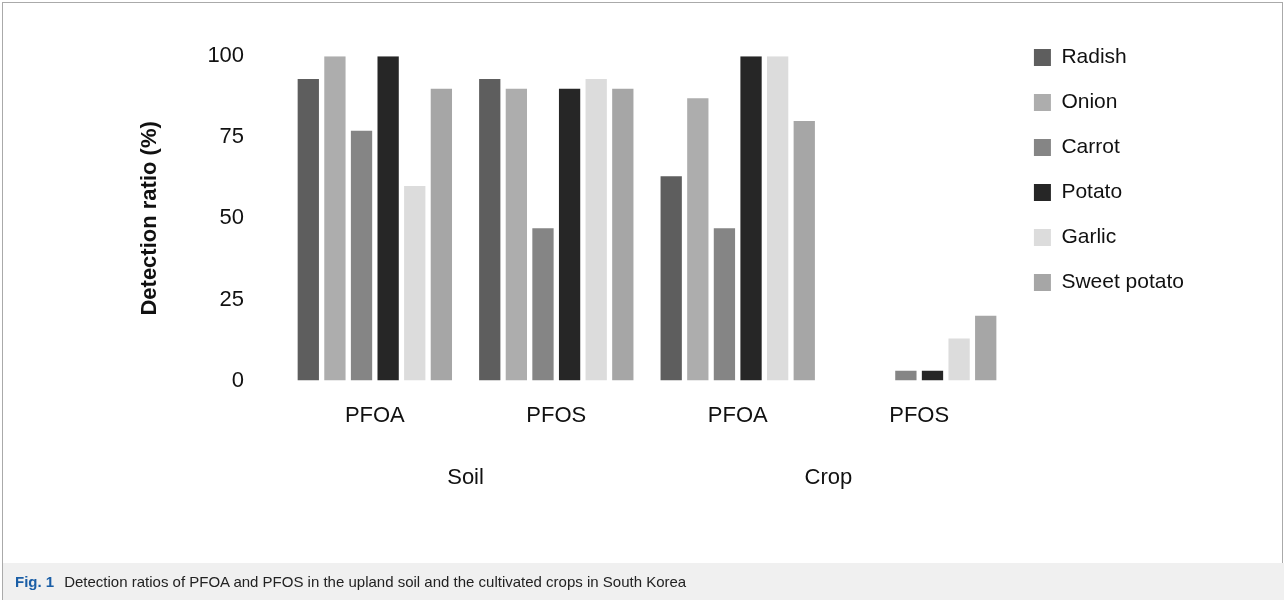 The width and height of the screenshot is (1287, 605). Describe the element at coordinates (1092, 191) in the screenshot. I see `legend-label: Potato` at that location.